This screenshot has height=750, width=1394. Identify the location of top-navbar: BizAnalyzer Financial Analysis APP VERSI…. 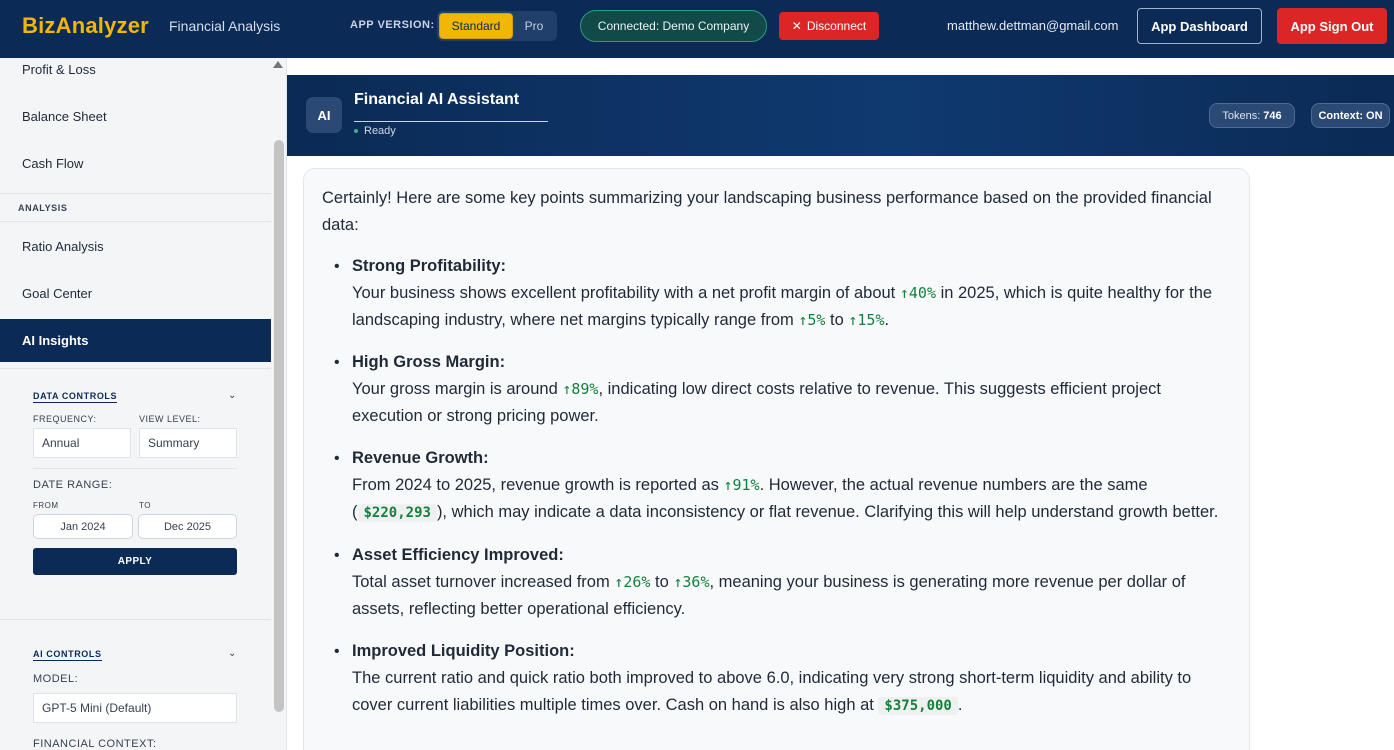
(697, 29).